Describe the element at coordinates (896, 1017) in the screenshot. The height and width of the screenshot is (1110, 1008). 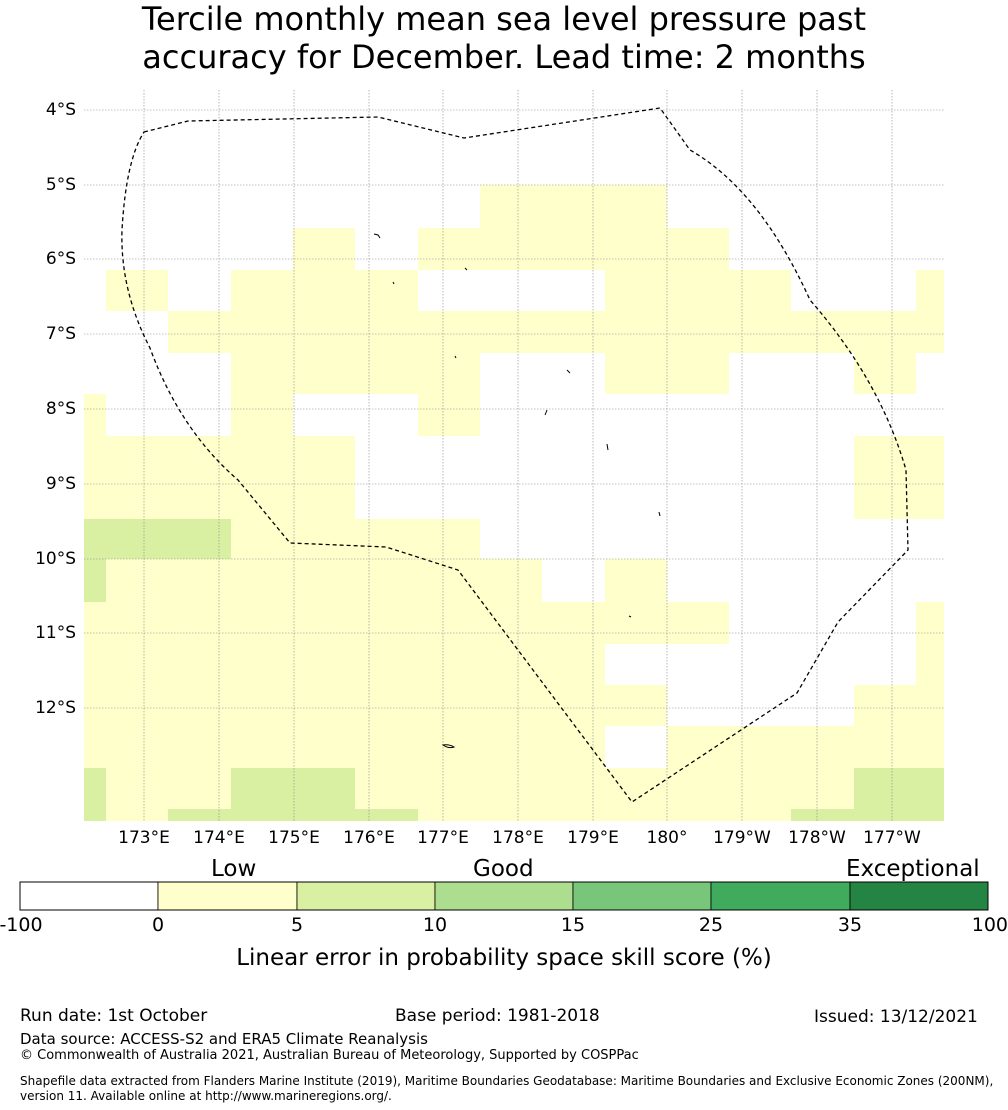
I see `issued-date: Issued: 13/12/2021` at that location.